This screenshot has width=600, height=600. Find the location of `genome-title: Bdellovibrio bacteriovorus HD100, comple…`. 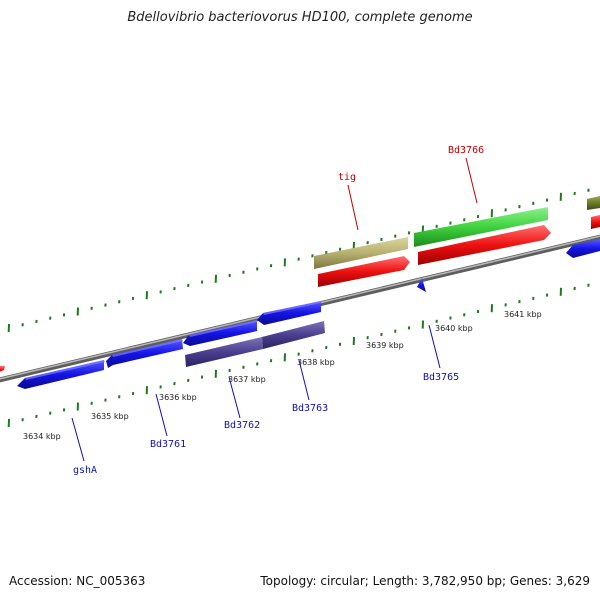

genome-title: Bdellovibrio bacteriovorus HD100, comple… is located at coordinates (300, 17).